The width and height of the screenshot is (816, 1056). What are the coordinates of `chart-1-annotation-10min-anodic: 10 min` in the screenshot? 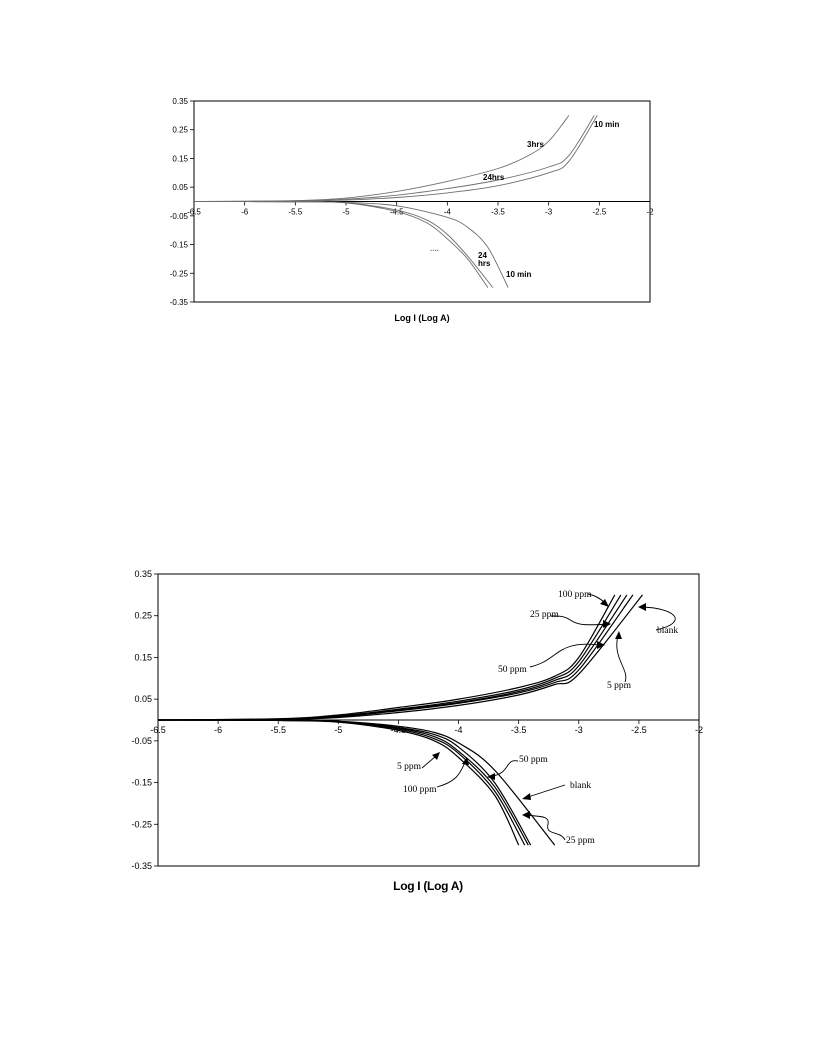 It's located at (606, 124).